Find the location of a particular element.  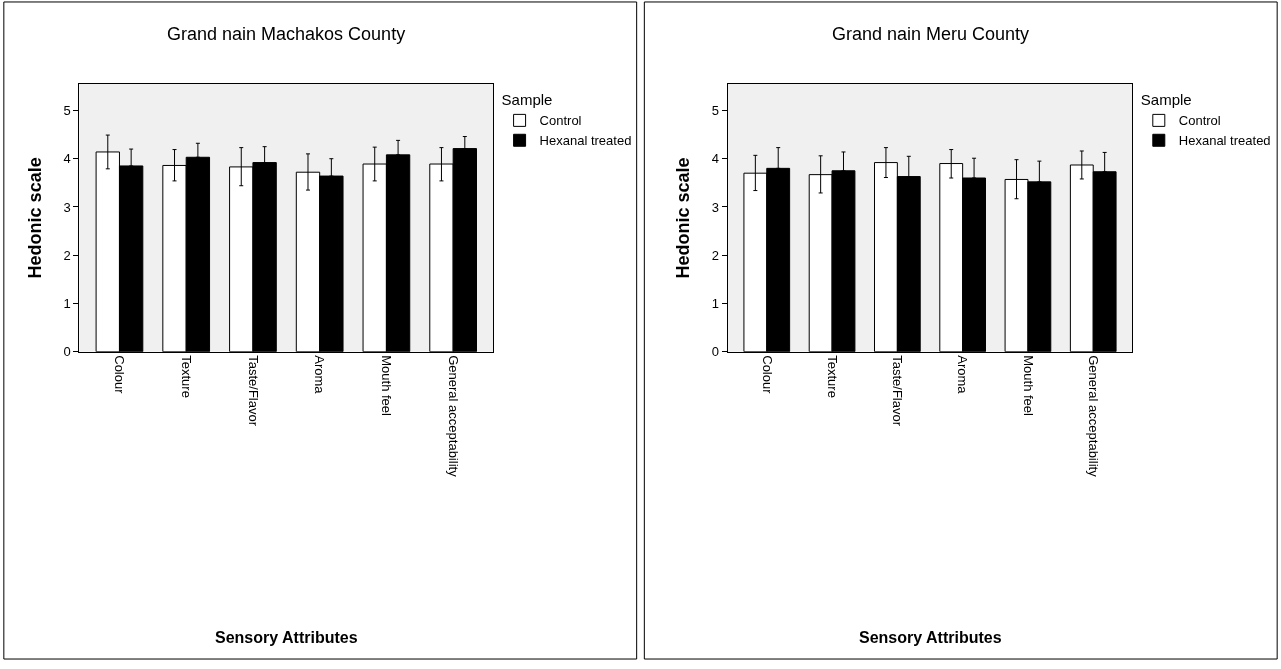

chart-title: Grand nain Machakos County is located at coordinates (286, 34).